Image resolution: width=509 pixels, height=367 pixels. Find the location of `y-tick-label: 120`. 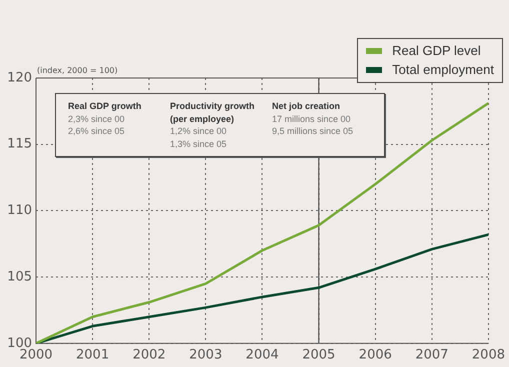

y-tick-label: 120 is located at coordinates (19, 78).